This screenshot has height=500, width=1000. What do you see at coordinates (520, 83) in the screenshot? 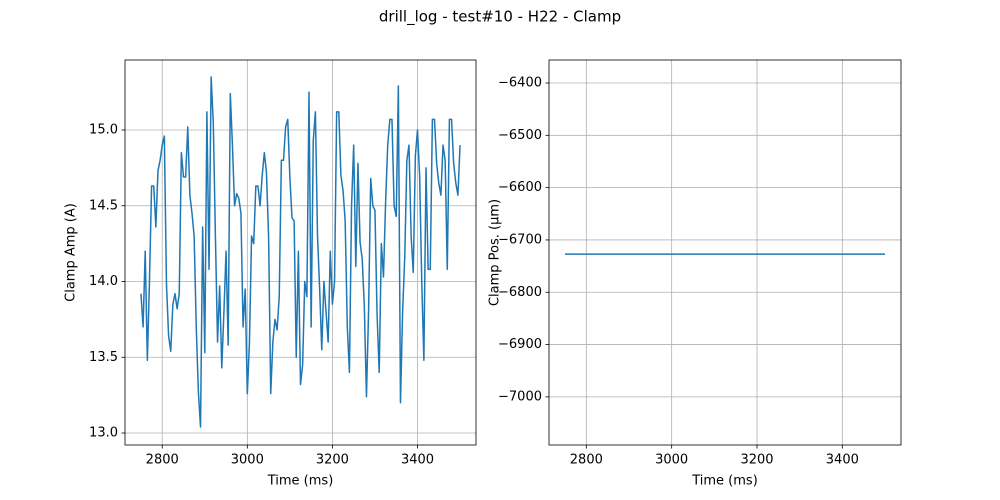
I see `y-tick-label: −6400` at bounding box center [520, 83].